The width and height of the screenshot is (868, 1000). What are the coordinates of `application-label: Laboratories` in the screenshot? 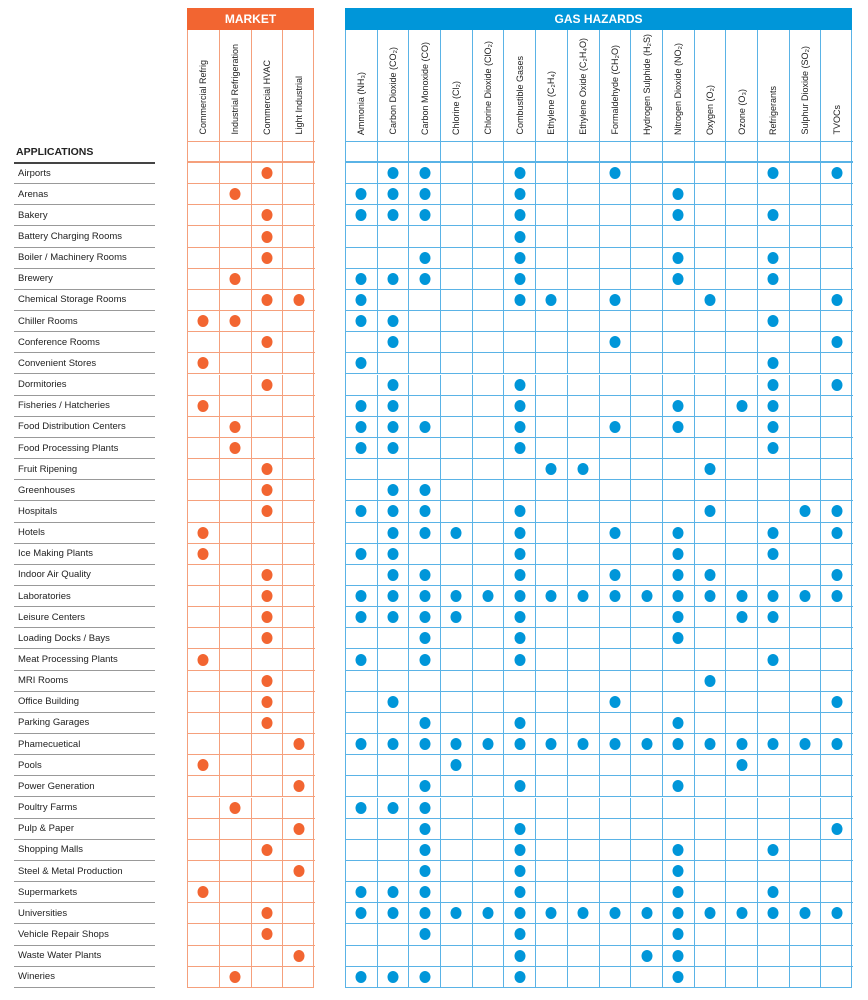 It's located at (84, 597).